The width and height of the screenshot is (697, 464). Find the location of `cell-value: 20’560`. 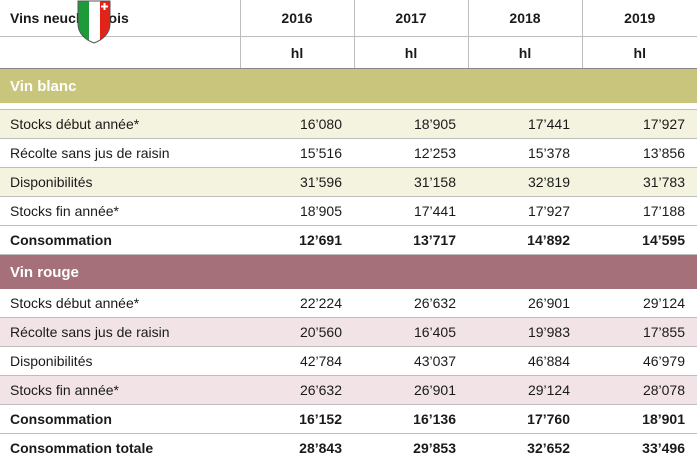

cell-value: 20’560 is located at coordinates (297, 332).